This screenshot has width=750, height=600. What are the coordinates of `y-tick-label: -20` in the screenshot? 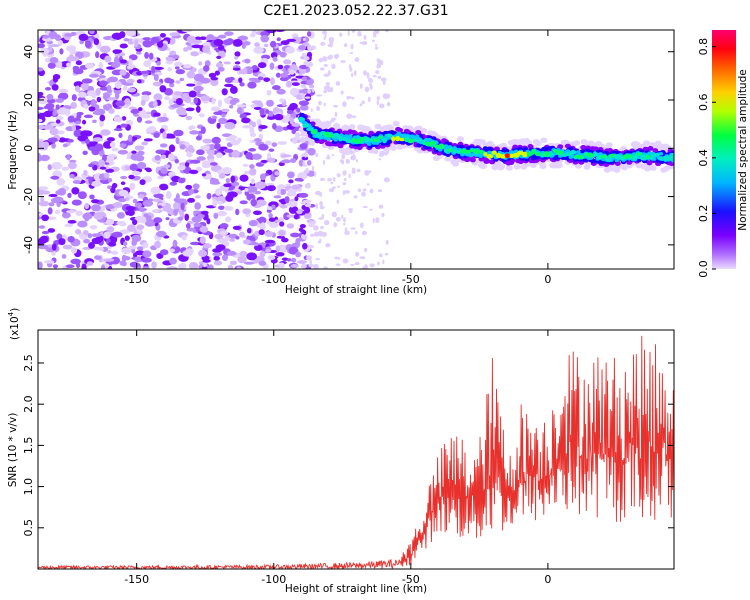 It's located at (28, 197).